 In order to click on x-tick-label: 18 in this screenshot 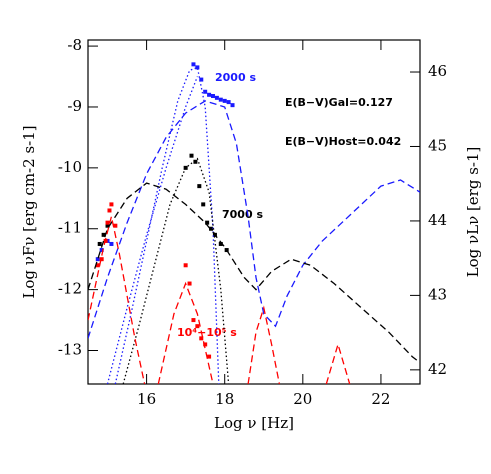, I will do `click(224, 399)`.